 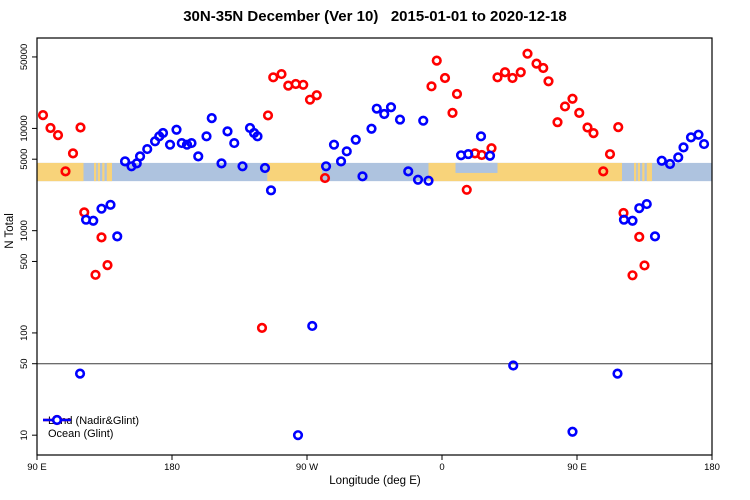 I want to click on y-tick-label: 10, so click(x=24, y=435).